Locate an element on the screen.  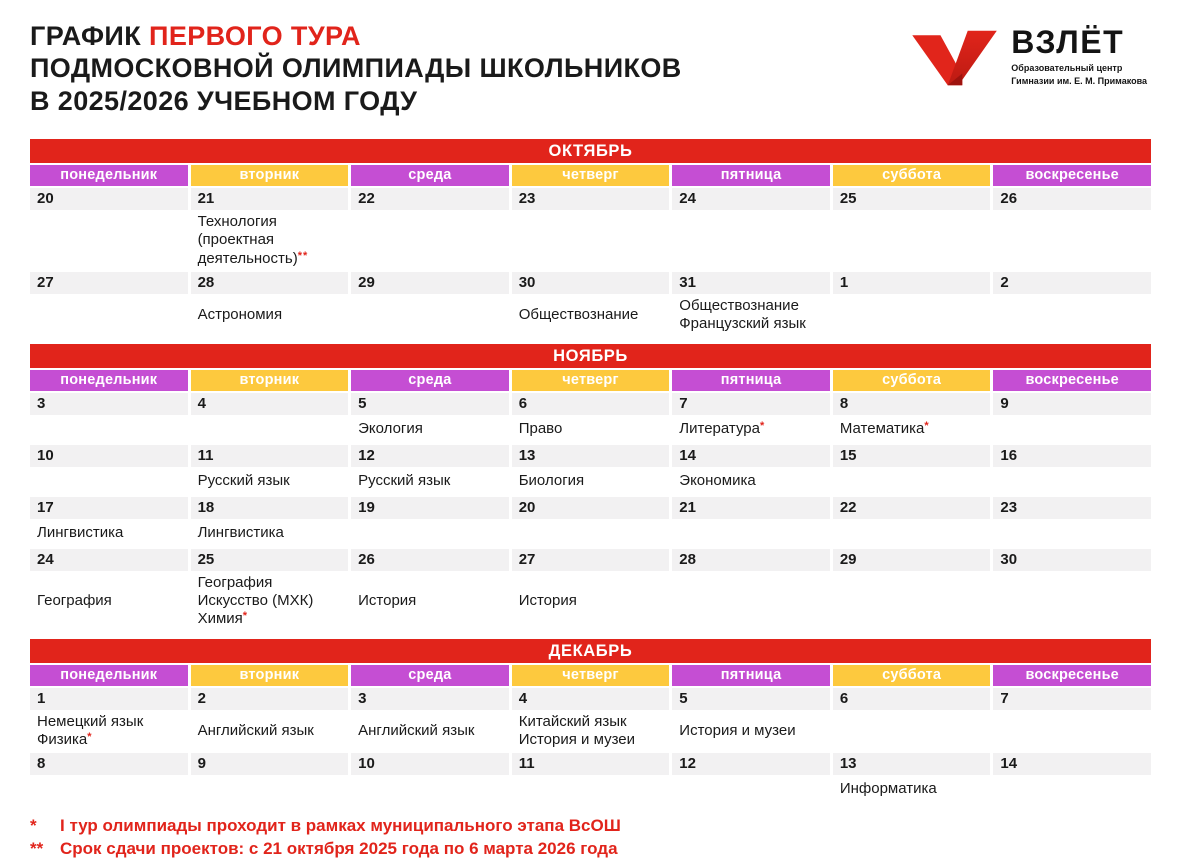
date-cell: 12 is located at coordinates (751, 764).